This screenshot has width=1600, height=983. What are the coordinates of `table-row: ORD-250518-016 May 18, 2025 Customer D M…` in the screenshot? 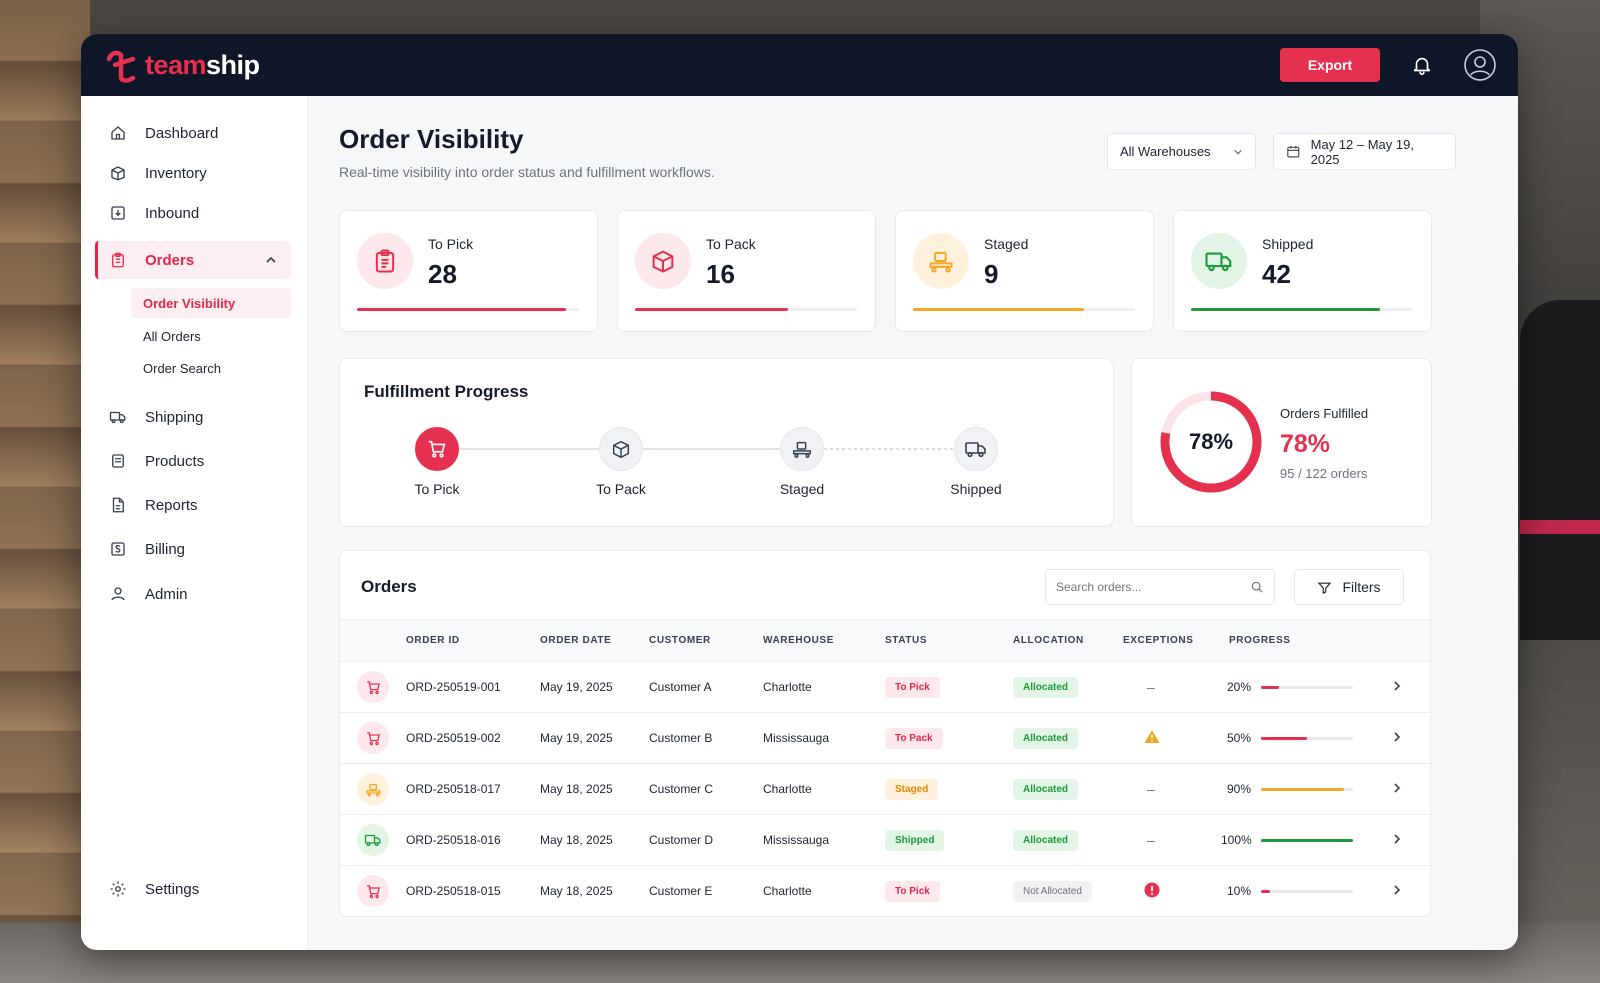 It's located at (885, 840).